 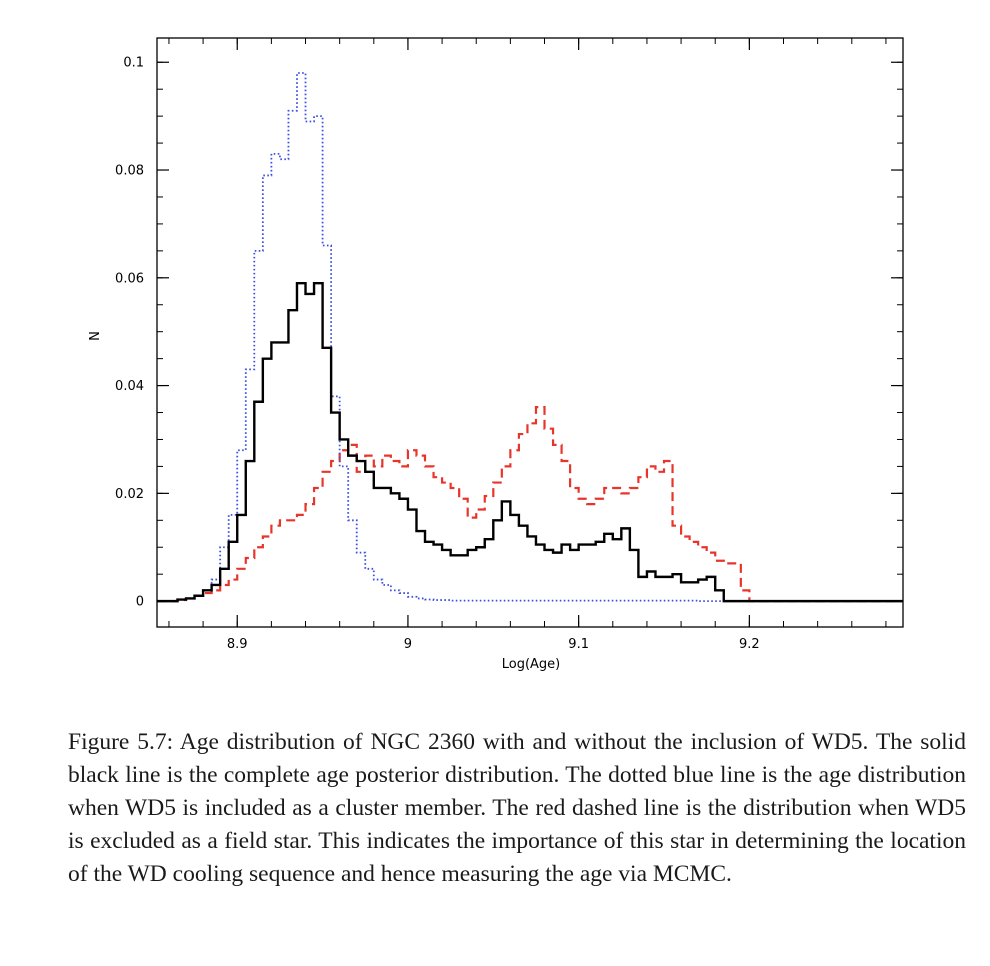 I want to click on x-tick-labels: 8.9 9 9.1 9.2, so click(x=493, y=644).